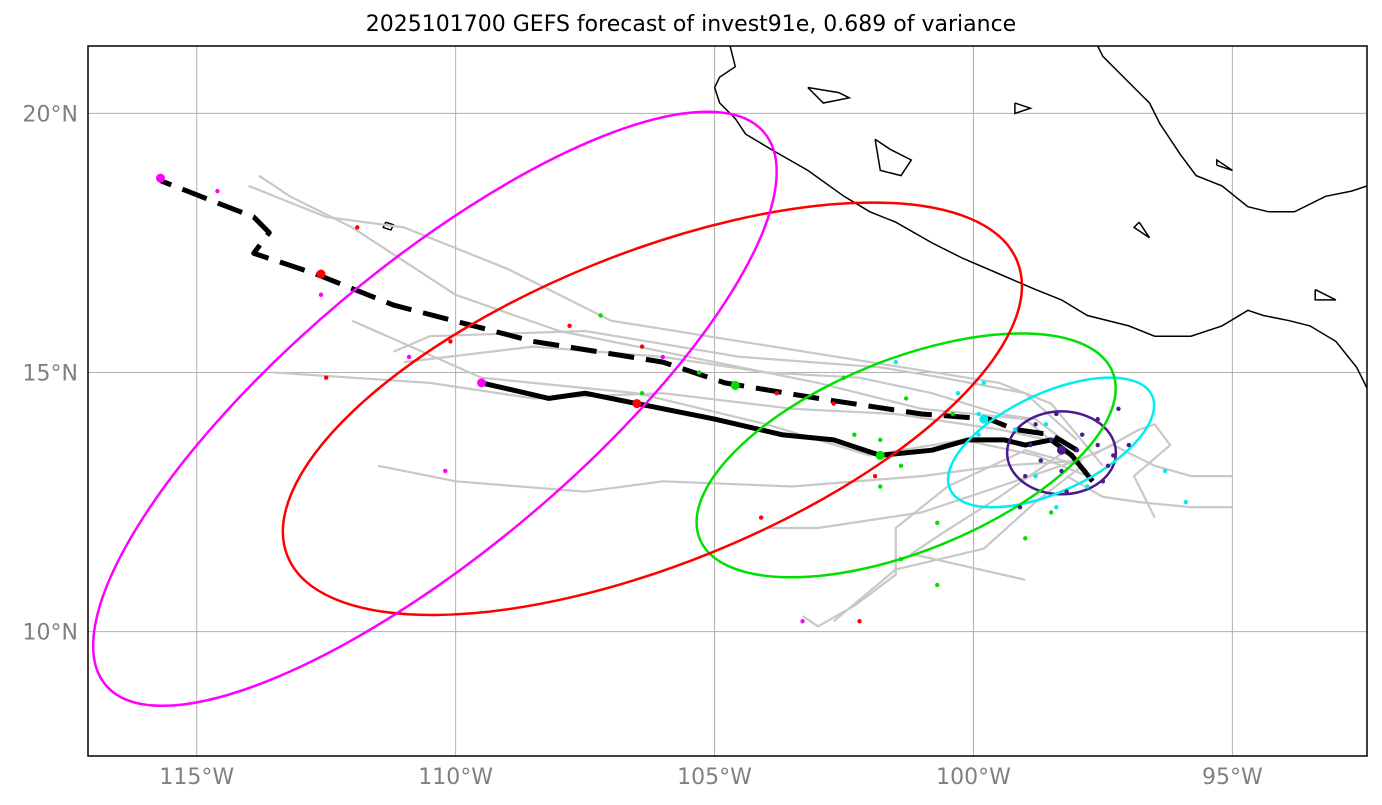  What do you see at coordinates (1061, 450) in the screenshot?
I see `centroid-t1` at bounding box center [1061, 450].